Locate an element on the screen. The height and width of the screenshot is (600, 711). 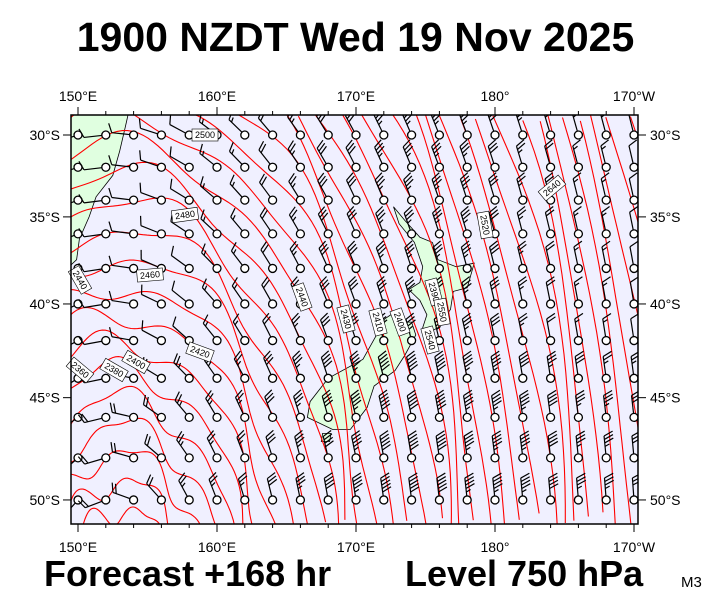
contour-label: 2440 is located at coordinates (302, 297).